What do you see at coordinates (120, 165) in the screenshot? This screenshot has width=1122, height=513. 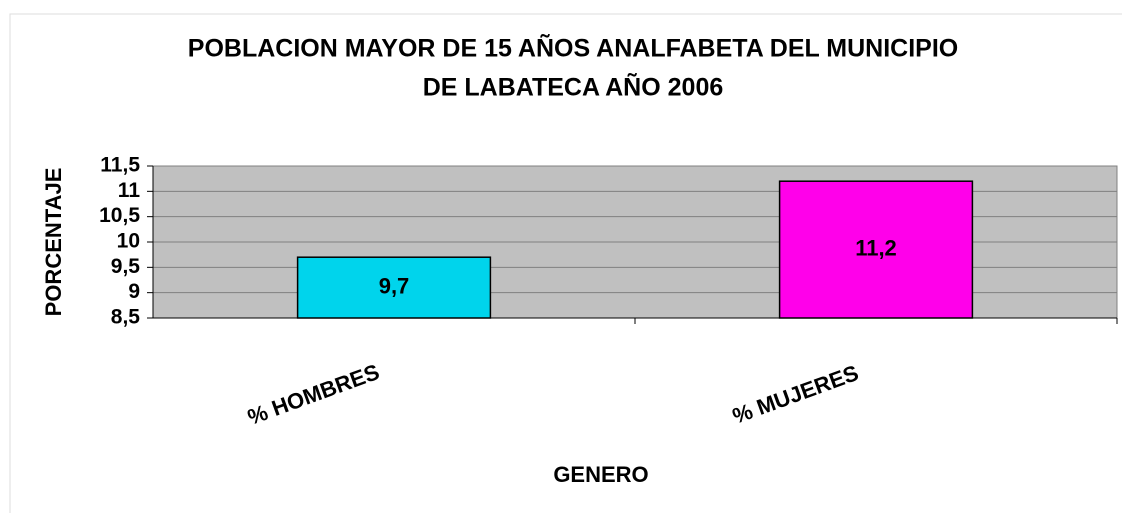 I see `y-tick-label: 11,5` at bounding box center [120, 165].